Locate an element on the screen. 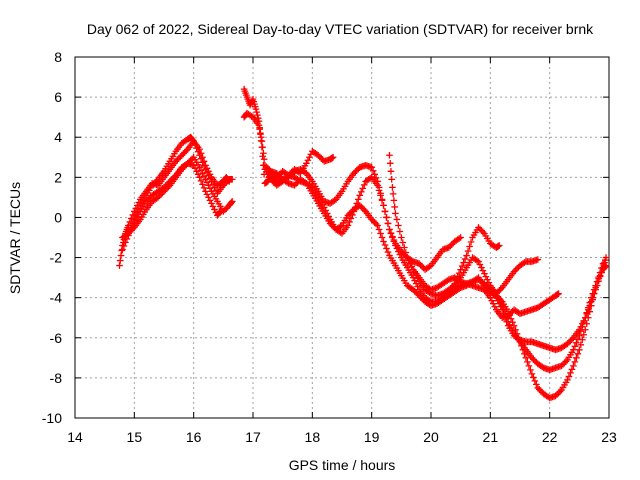  x-tick-label: 19 is located at coordinates (372, 437).